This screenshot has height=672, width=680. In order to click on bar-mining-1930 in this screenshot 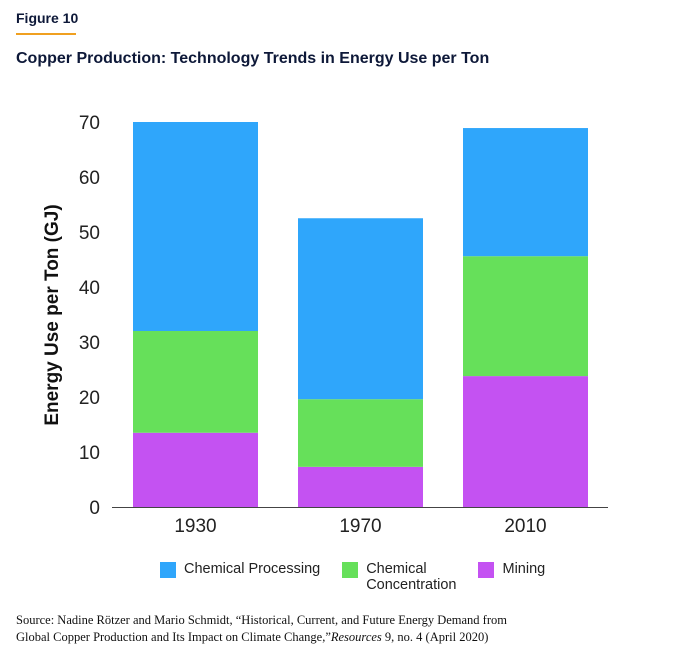, I will do `click(195, 469)`.